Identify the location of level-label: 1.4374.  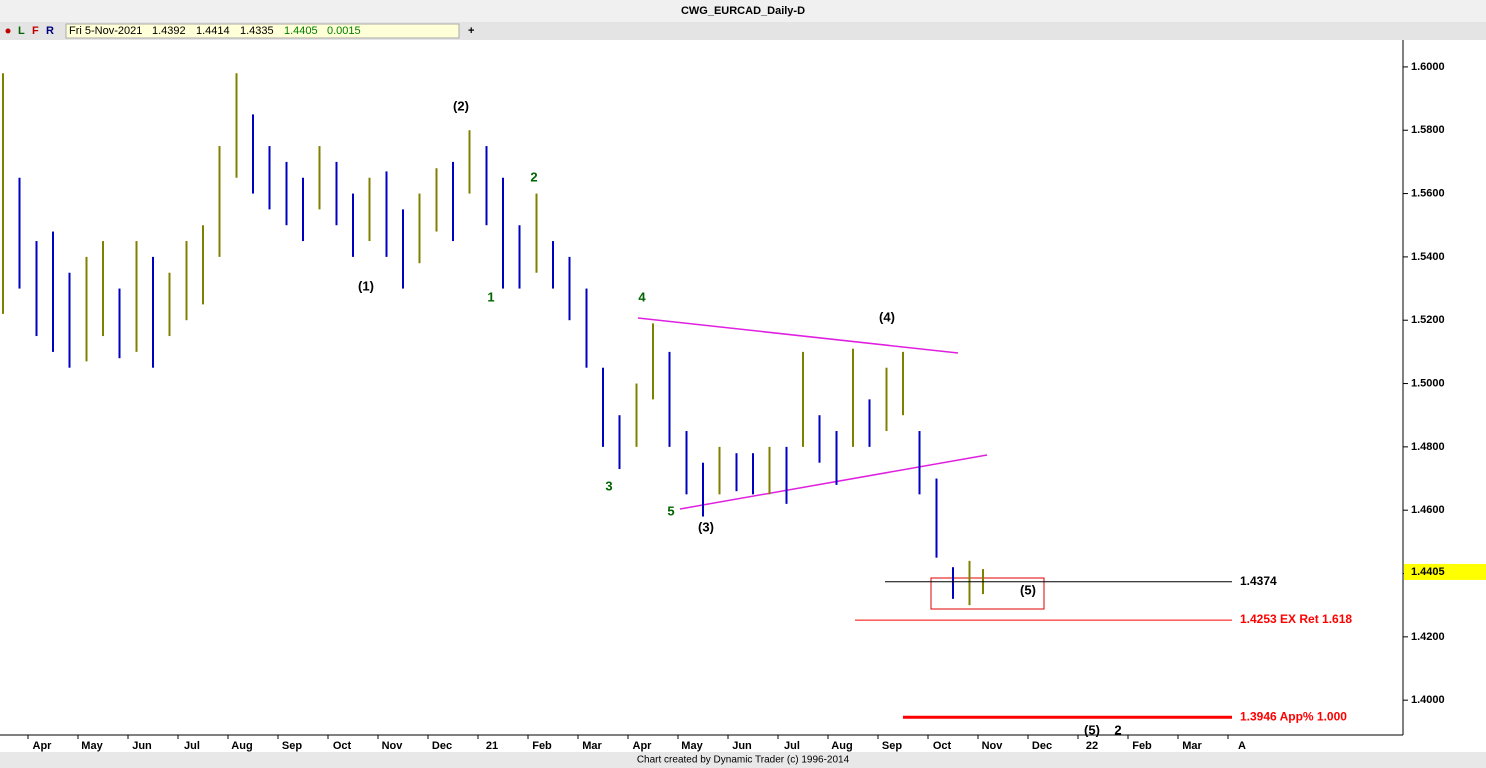
(1258, 581).